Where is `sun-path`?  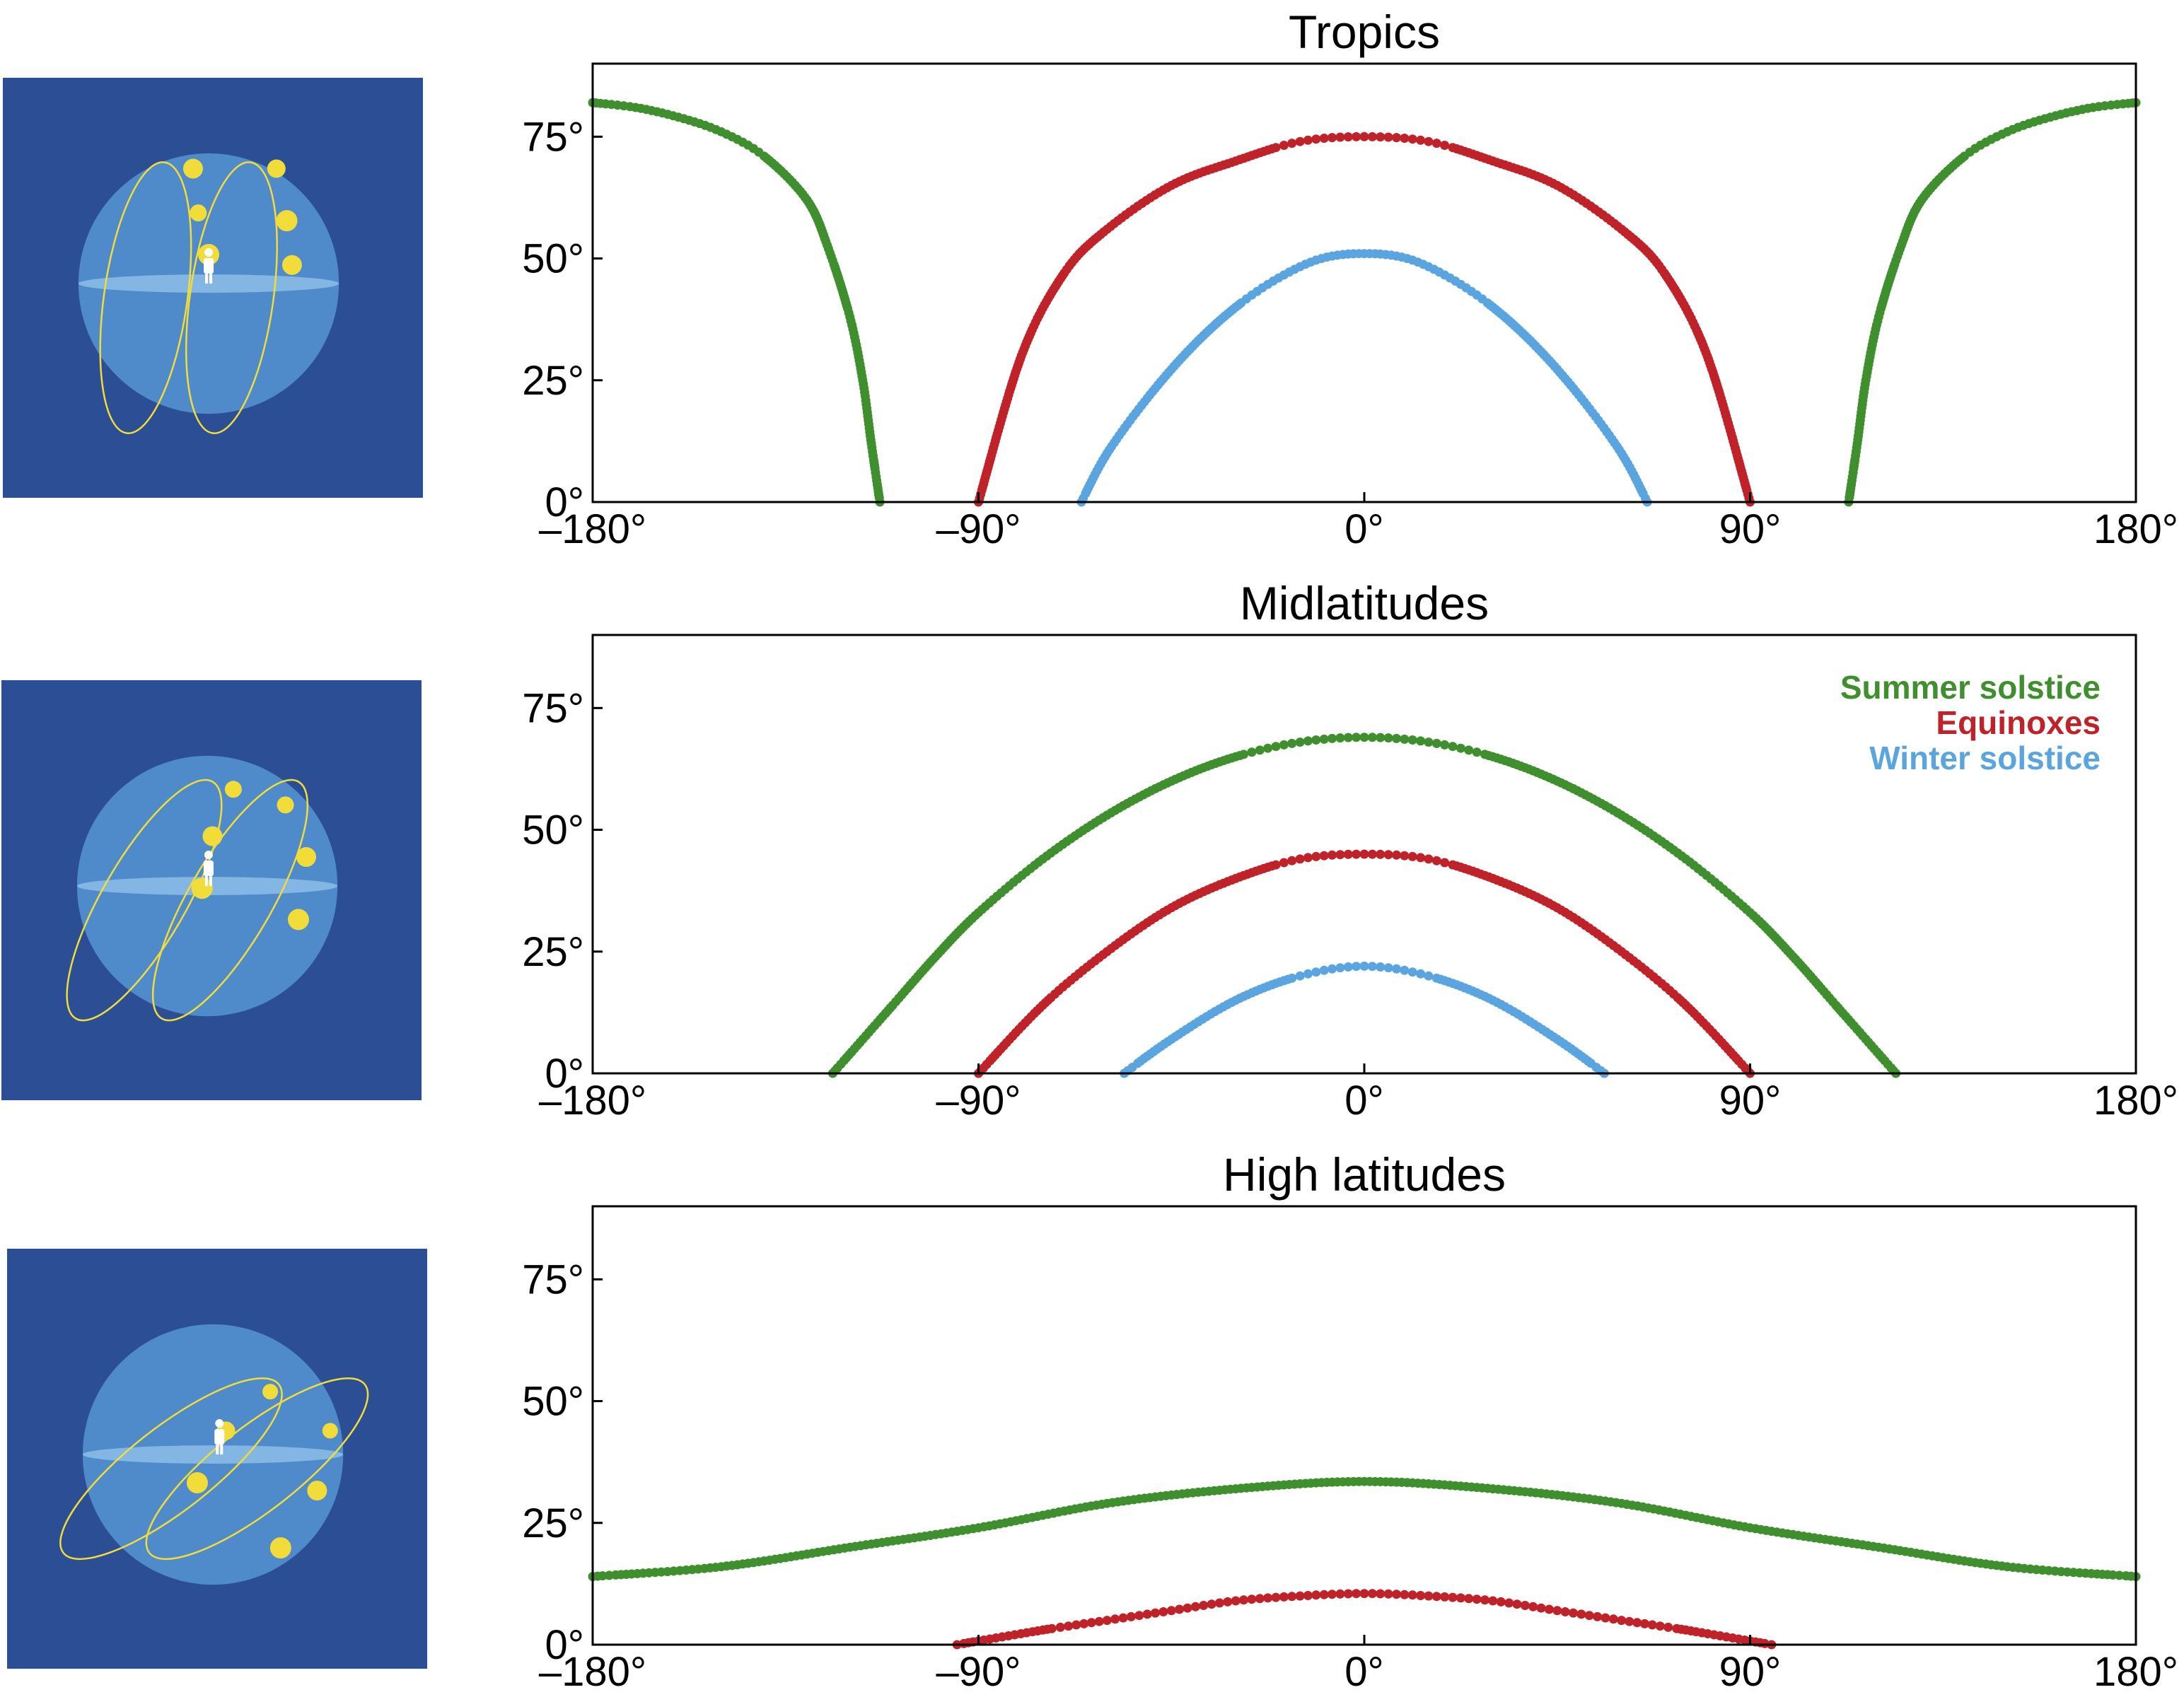 sun-path is located at coordinates (145, 297).